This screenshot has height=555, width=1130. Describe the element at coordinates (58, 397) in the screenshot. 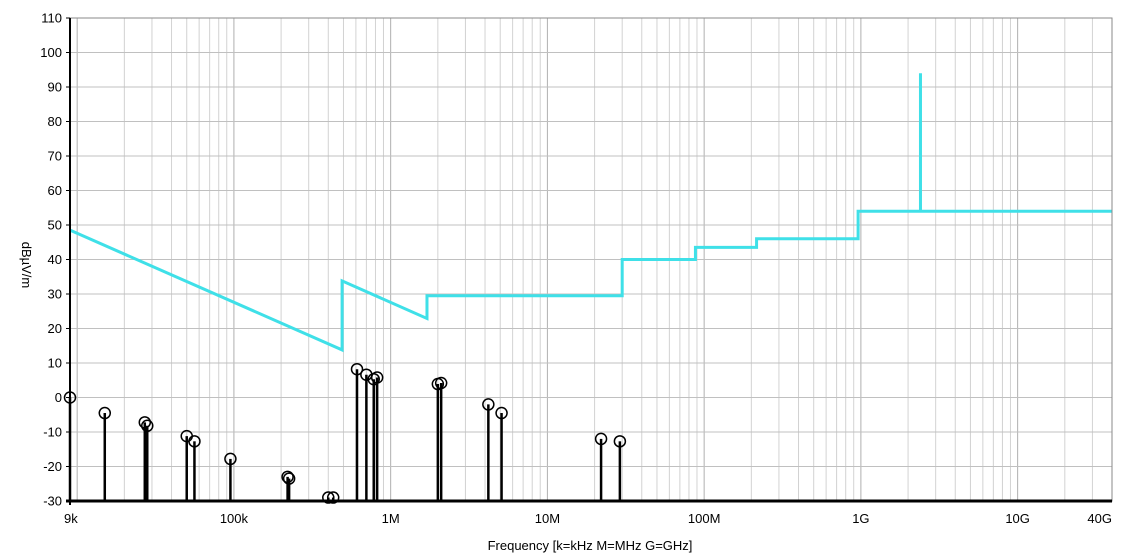

I see `y-tick-label: 0` at that location.